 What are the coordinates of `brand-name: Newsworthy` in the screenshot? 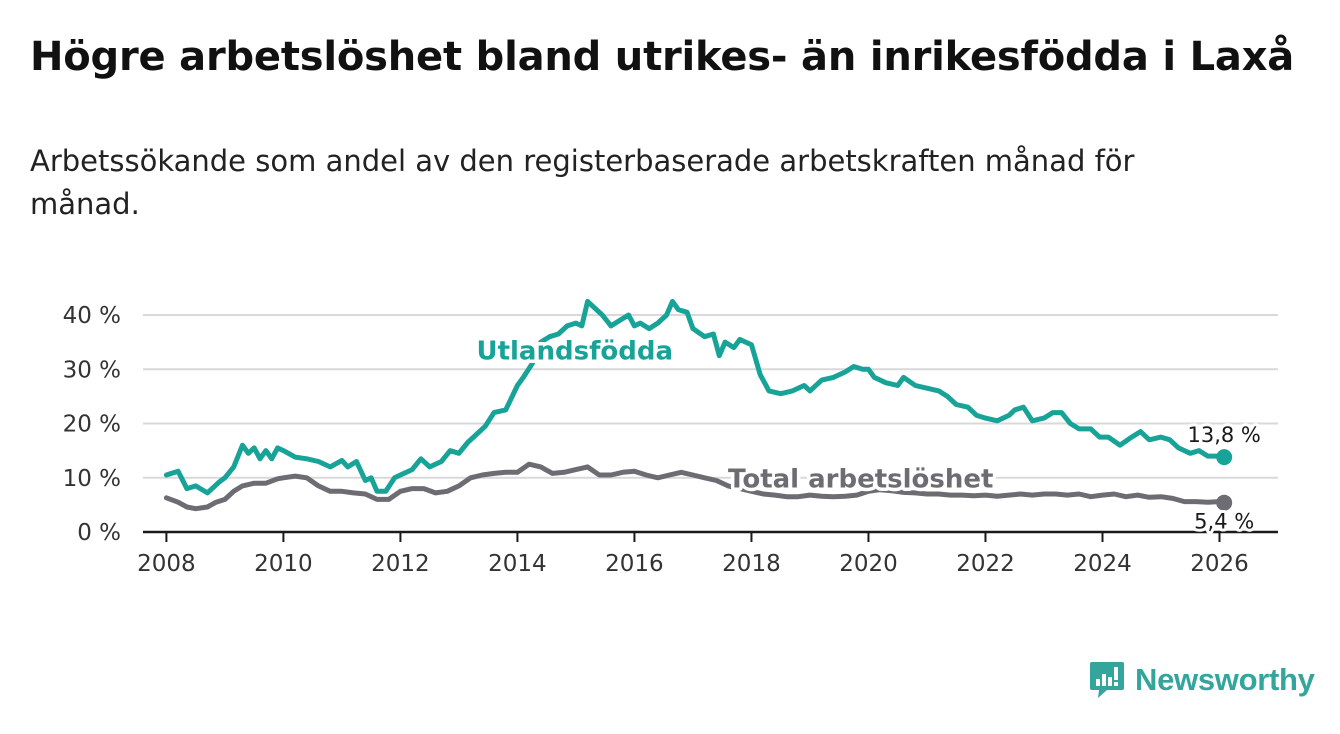 It's located at (1225, 679).